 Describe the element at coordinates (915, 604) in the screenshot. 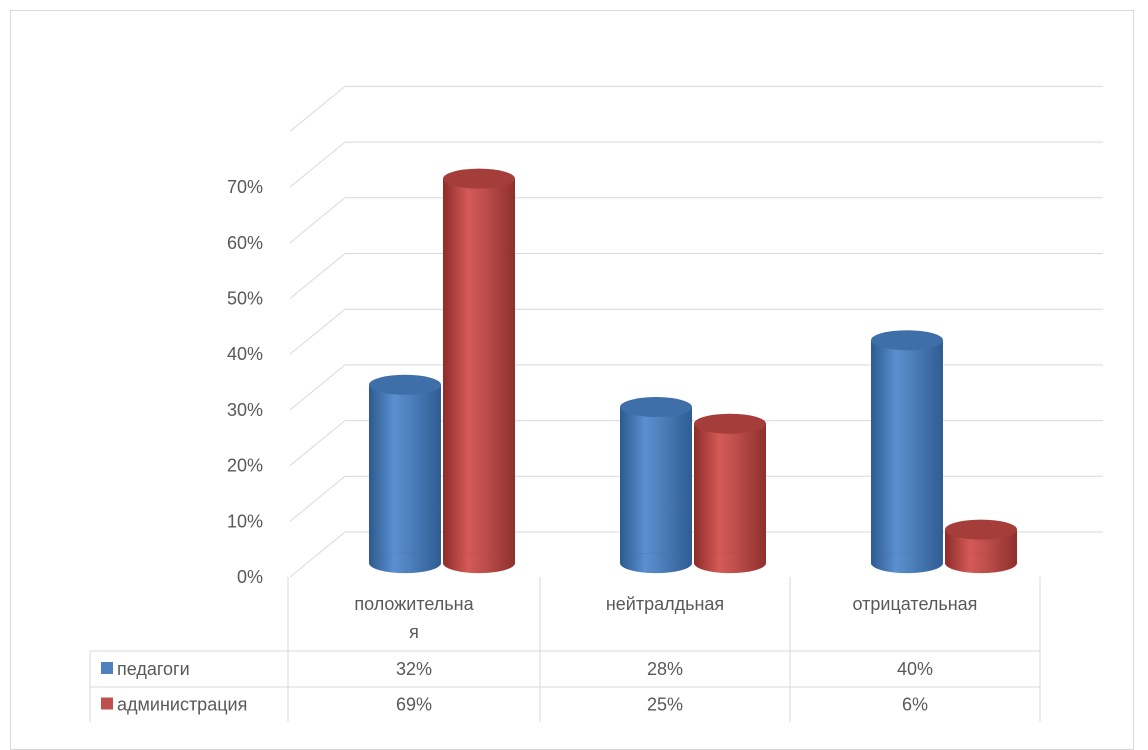

I see `category-label: отрицательная` at that location.